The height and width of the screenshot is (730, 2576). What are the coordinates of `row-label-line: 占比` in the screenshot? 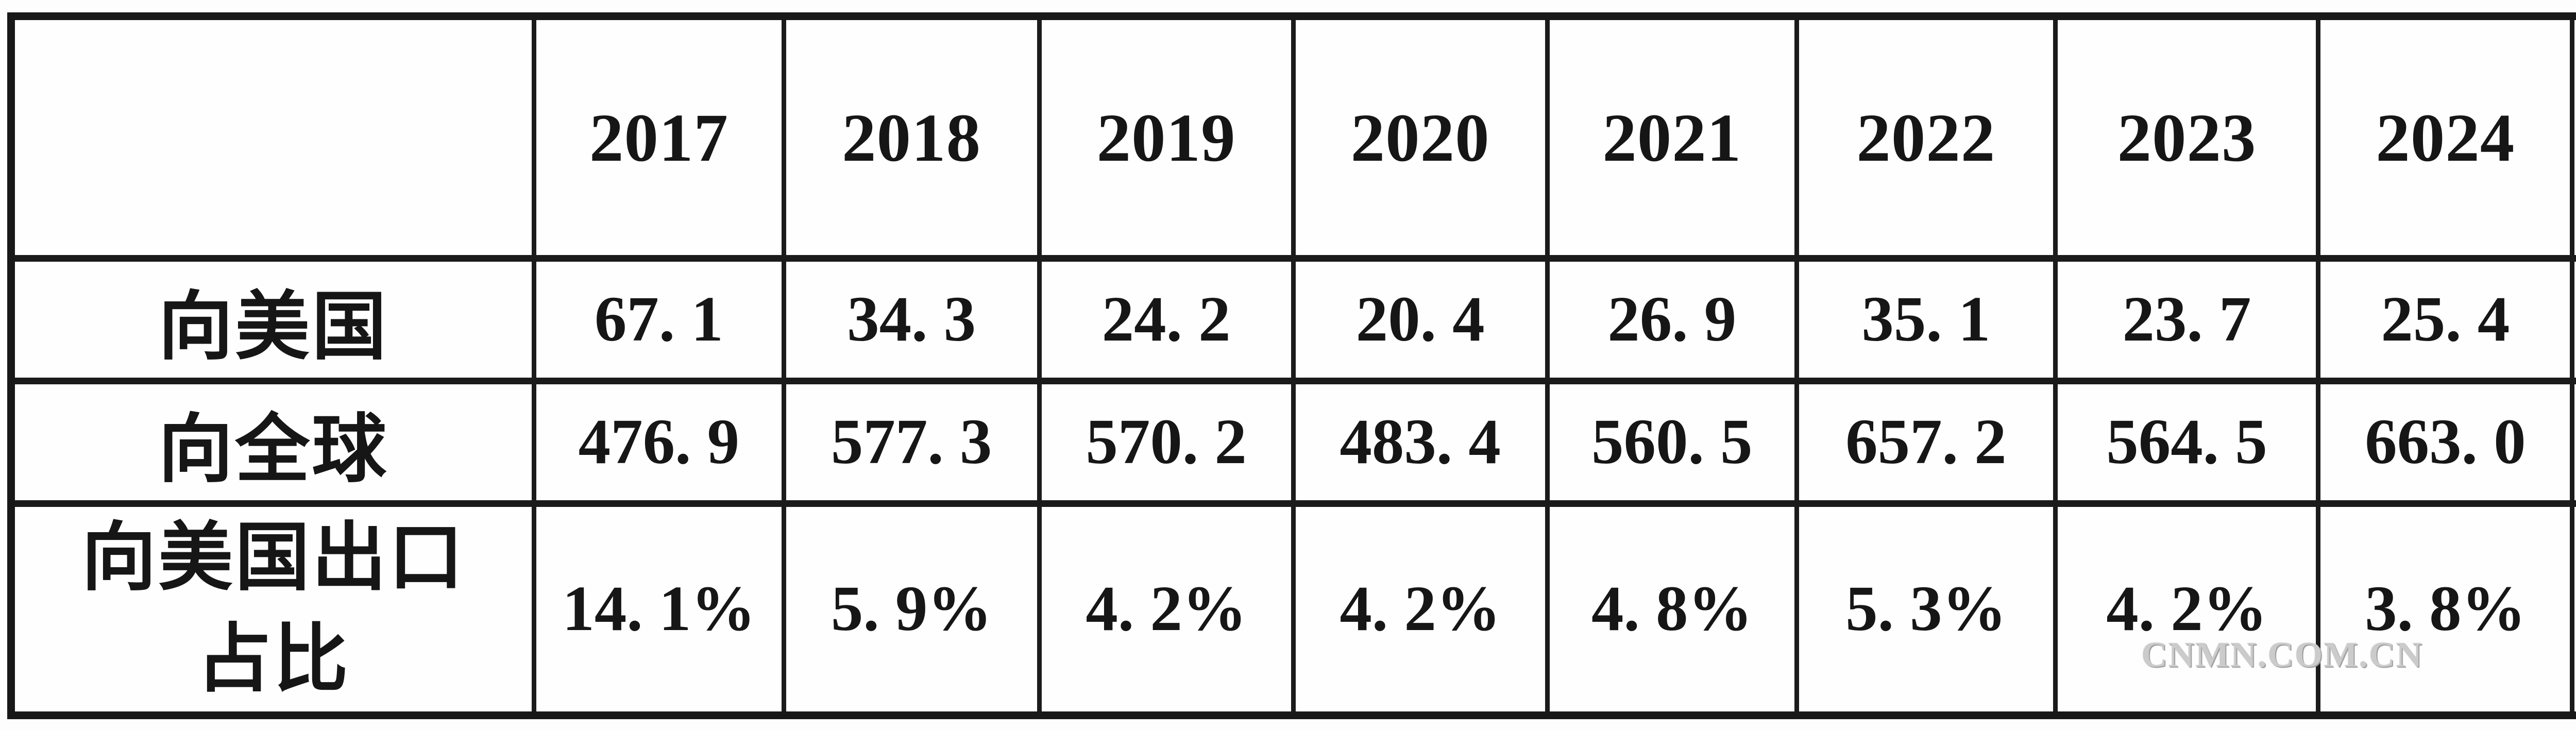 It's located at (273, 660).